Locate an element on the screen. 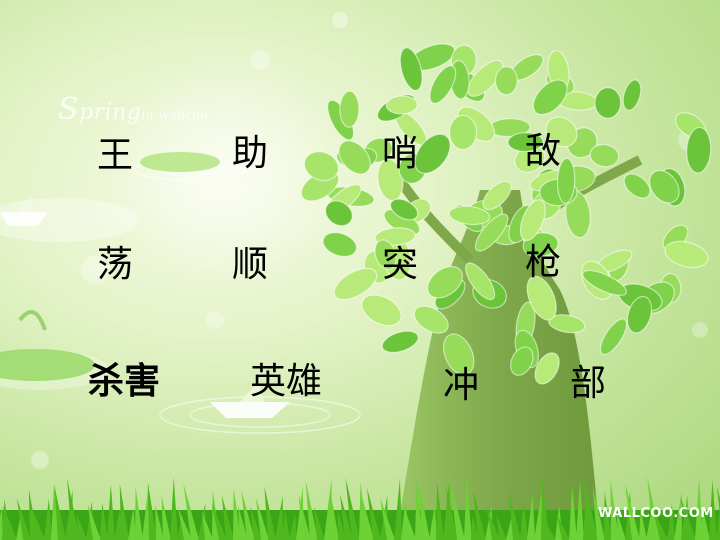 The image size is (720, 540). word-zhu: 助 is located at coordinates (250, 153).